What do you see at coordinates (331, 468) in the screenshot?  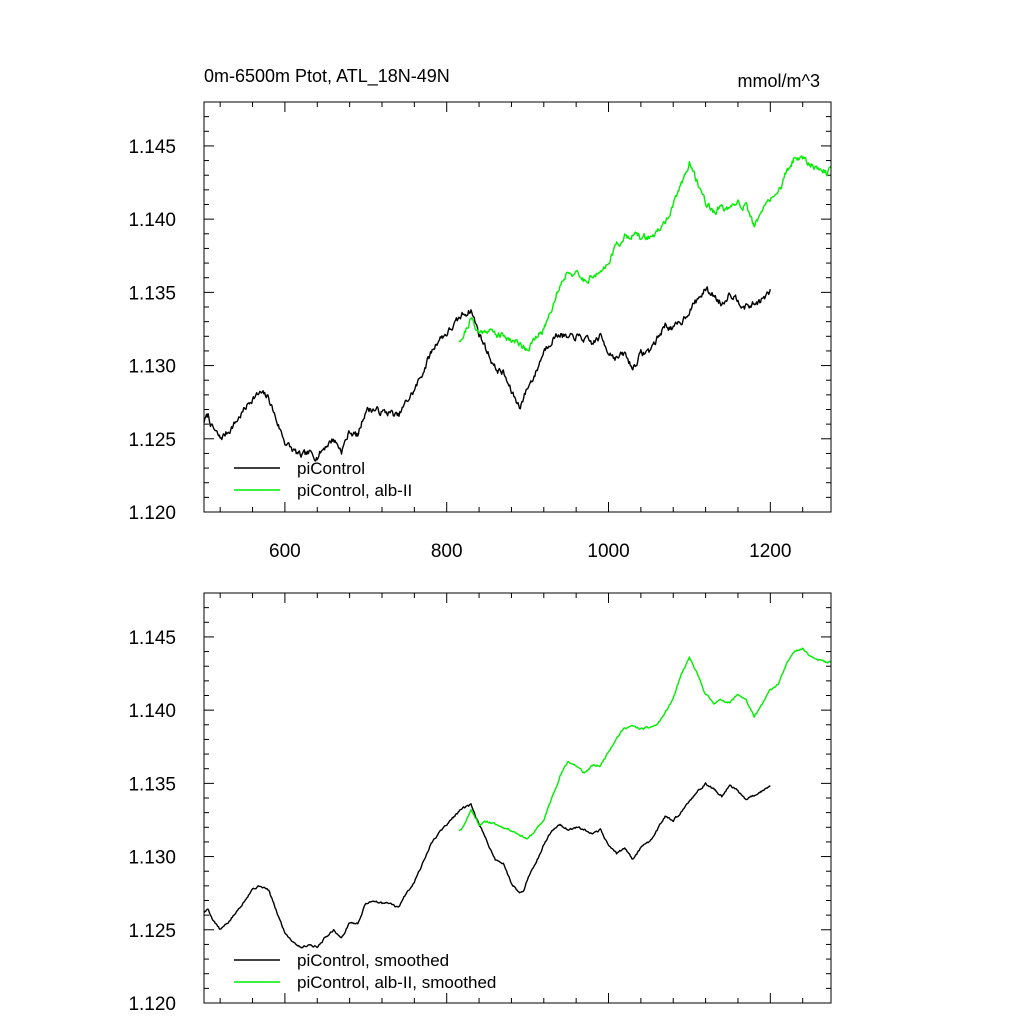 I see `legend-label: piControl` at bounding box center [331, 468].